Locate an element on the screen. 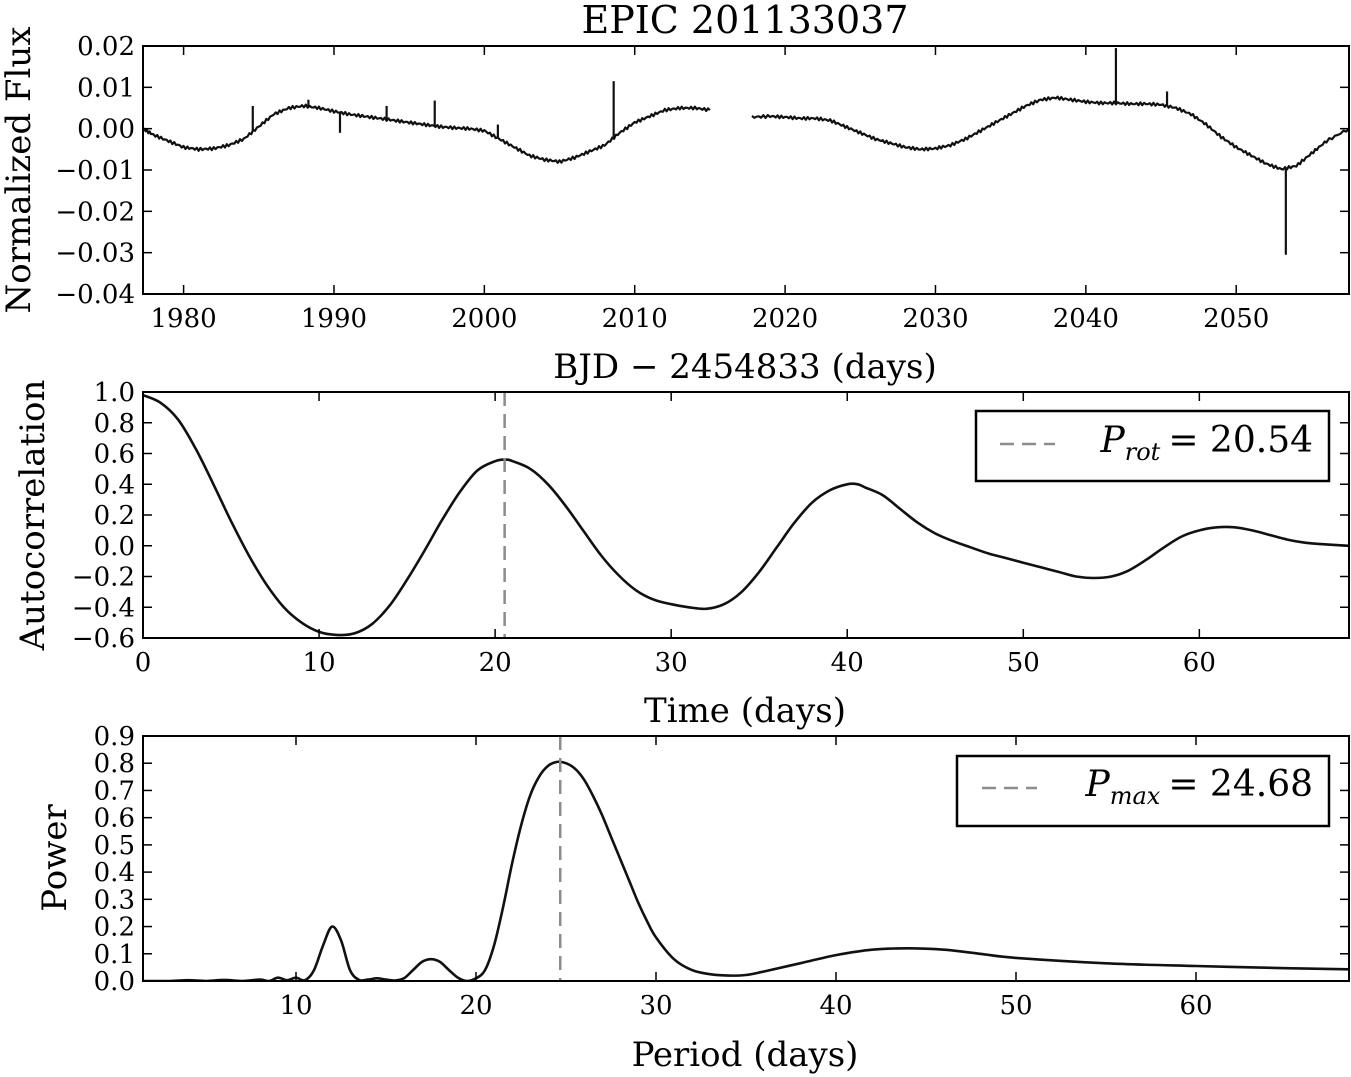 The image size is (1351, 1077). autocorrelation-y-tick-label: 0.8 is located at coordinates (114, 424).